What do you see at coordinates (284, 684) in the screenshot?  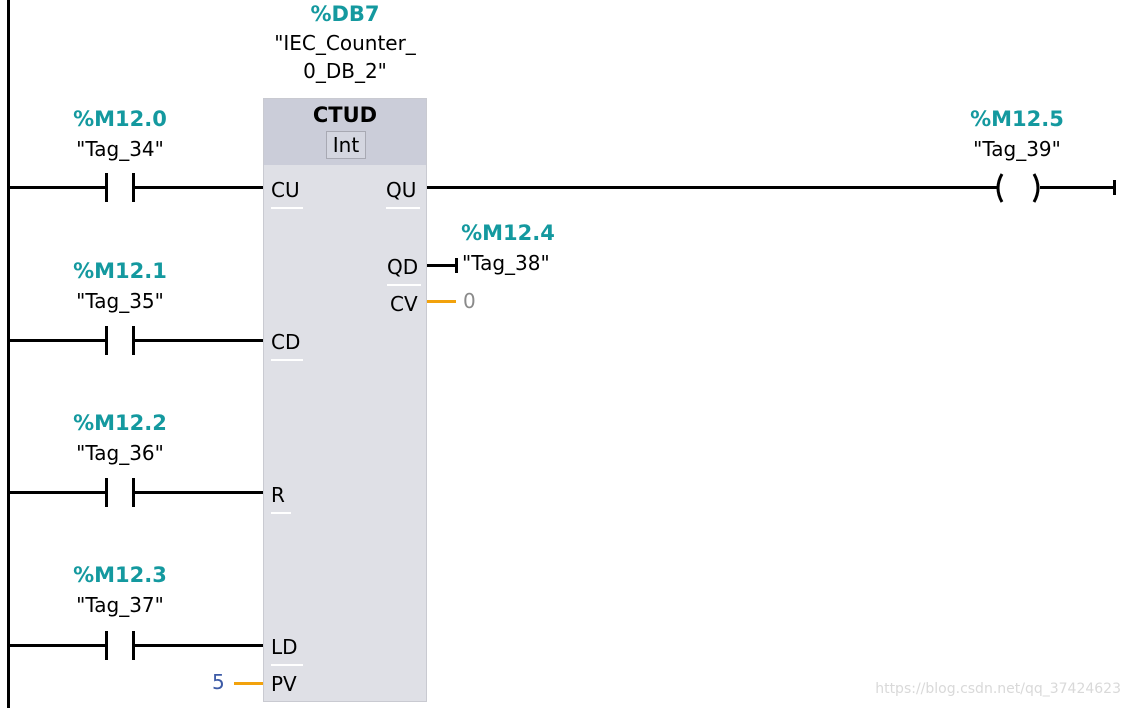 I see `pin-pv: PV` at bounding box center [284, 684].